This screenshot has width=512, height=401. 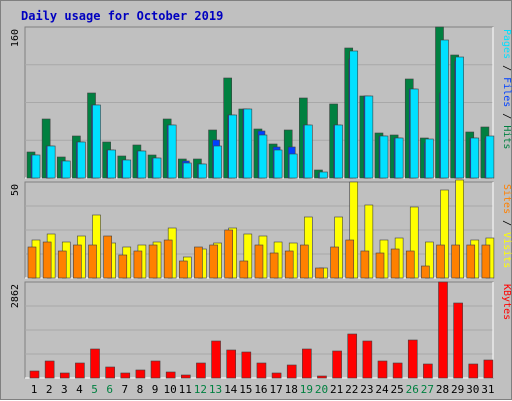 I want to click on y-max-label: 50, so click(x=15, y=190).